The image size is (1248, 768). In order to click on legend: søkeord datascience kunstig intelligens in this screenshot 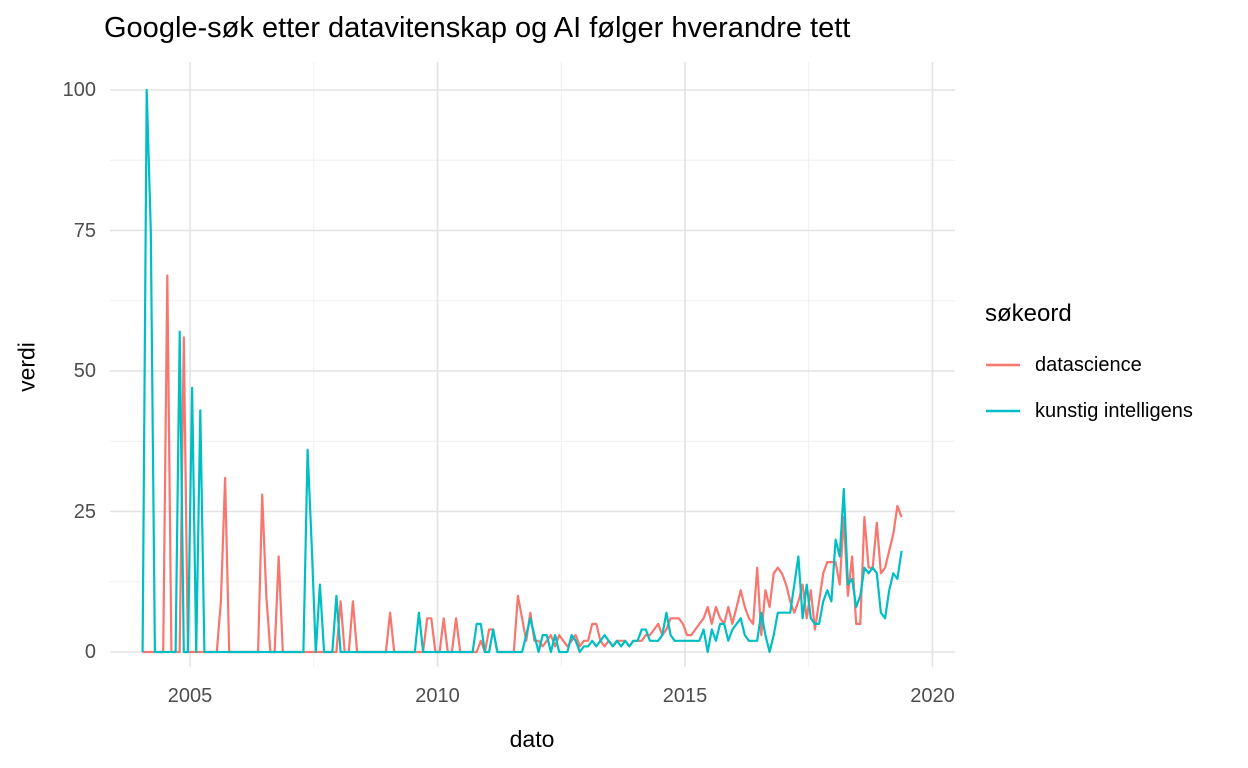, I will do `click(1089, 367)`.